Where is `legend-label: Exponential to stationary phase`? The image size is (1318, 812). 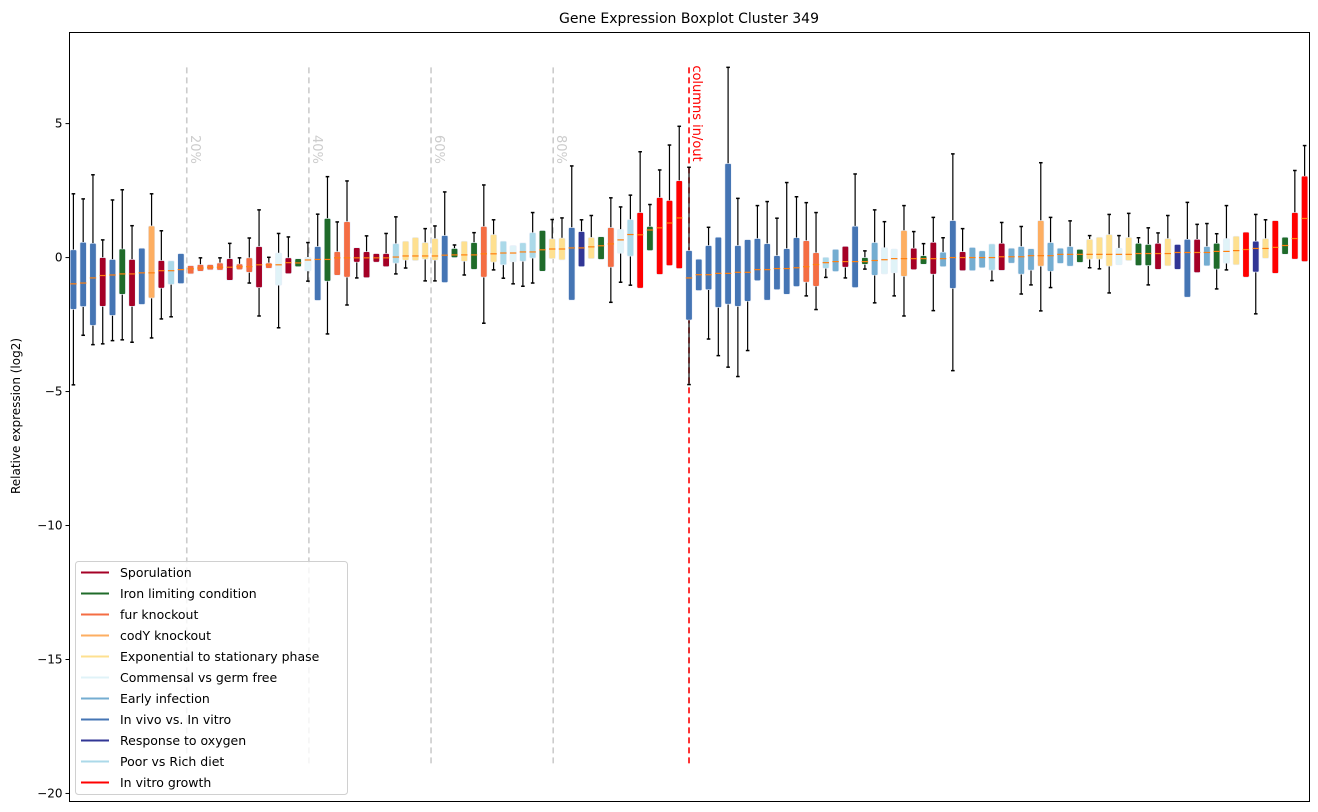
legend-label: Exponential to stationary phase is located at coordinates (220, 656).